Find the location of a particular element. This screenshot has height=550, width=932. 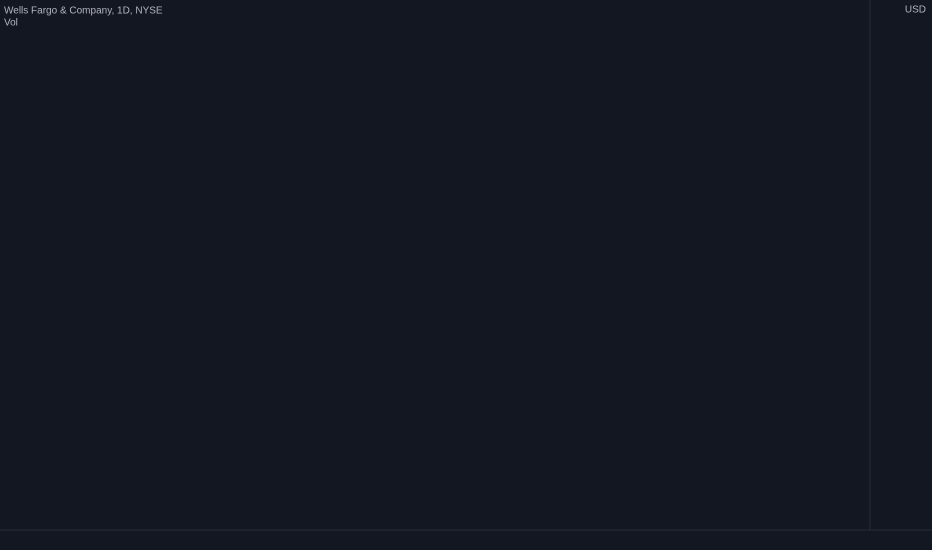

legend: Wells Fargo & Company, 1D, NYSE Vol is located at coordinates (83, 17).